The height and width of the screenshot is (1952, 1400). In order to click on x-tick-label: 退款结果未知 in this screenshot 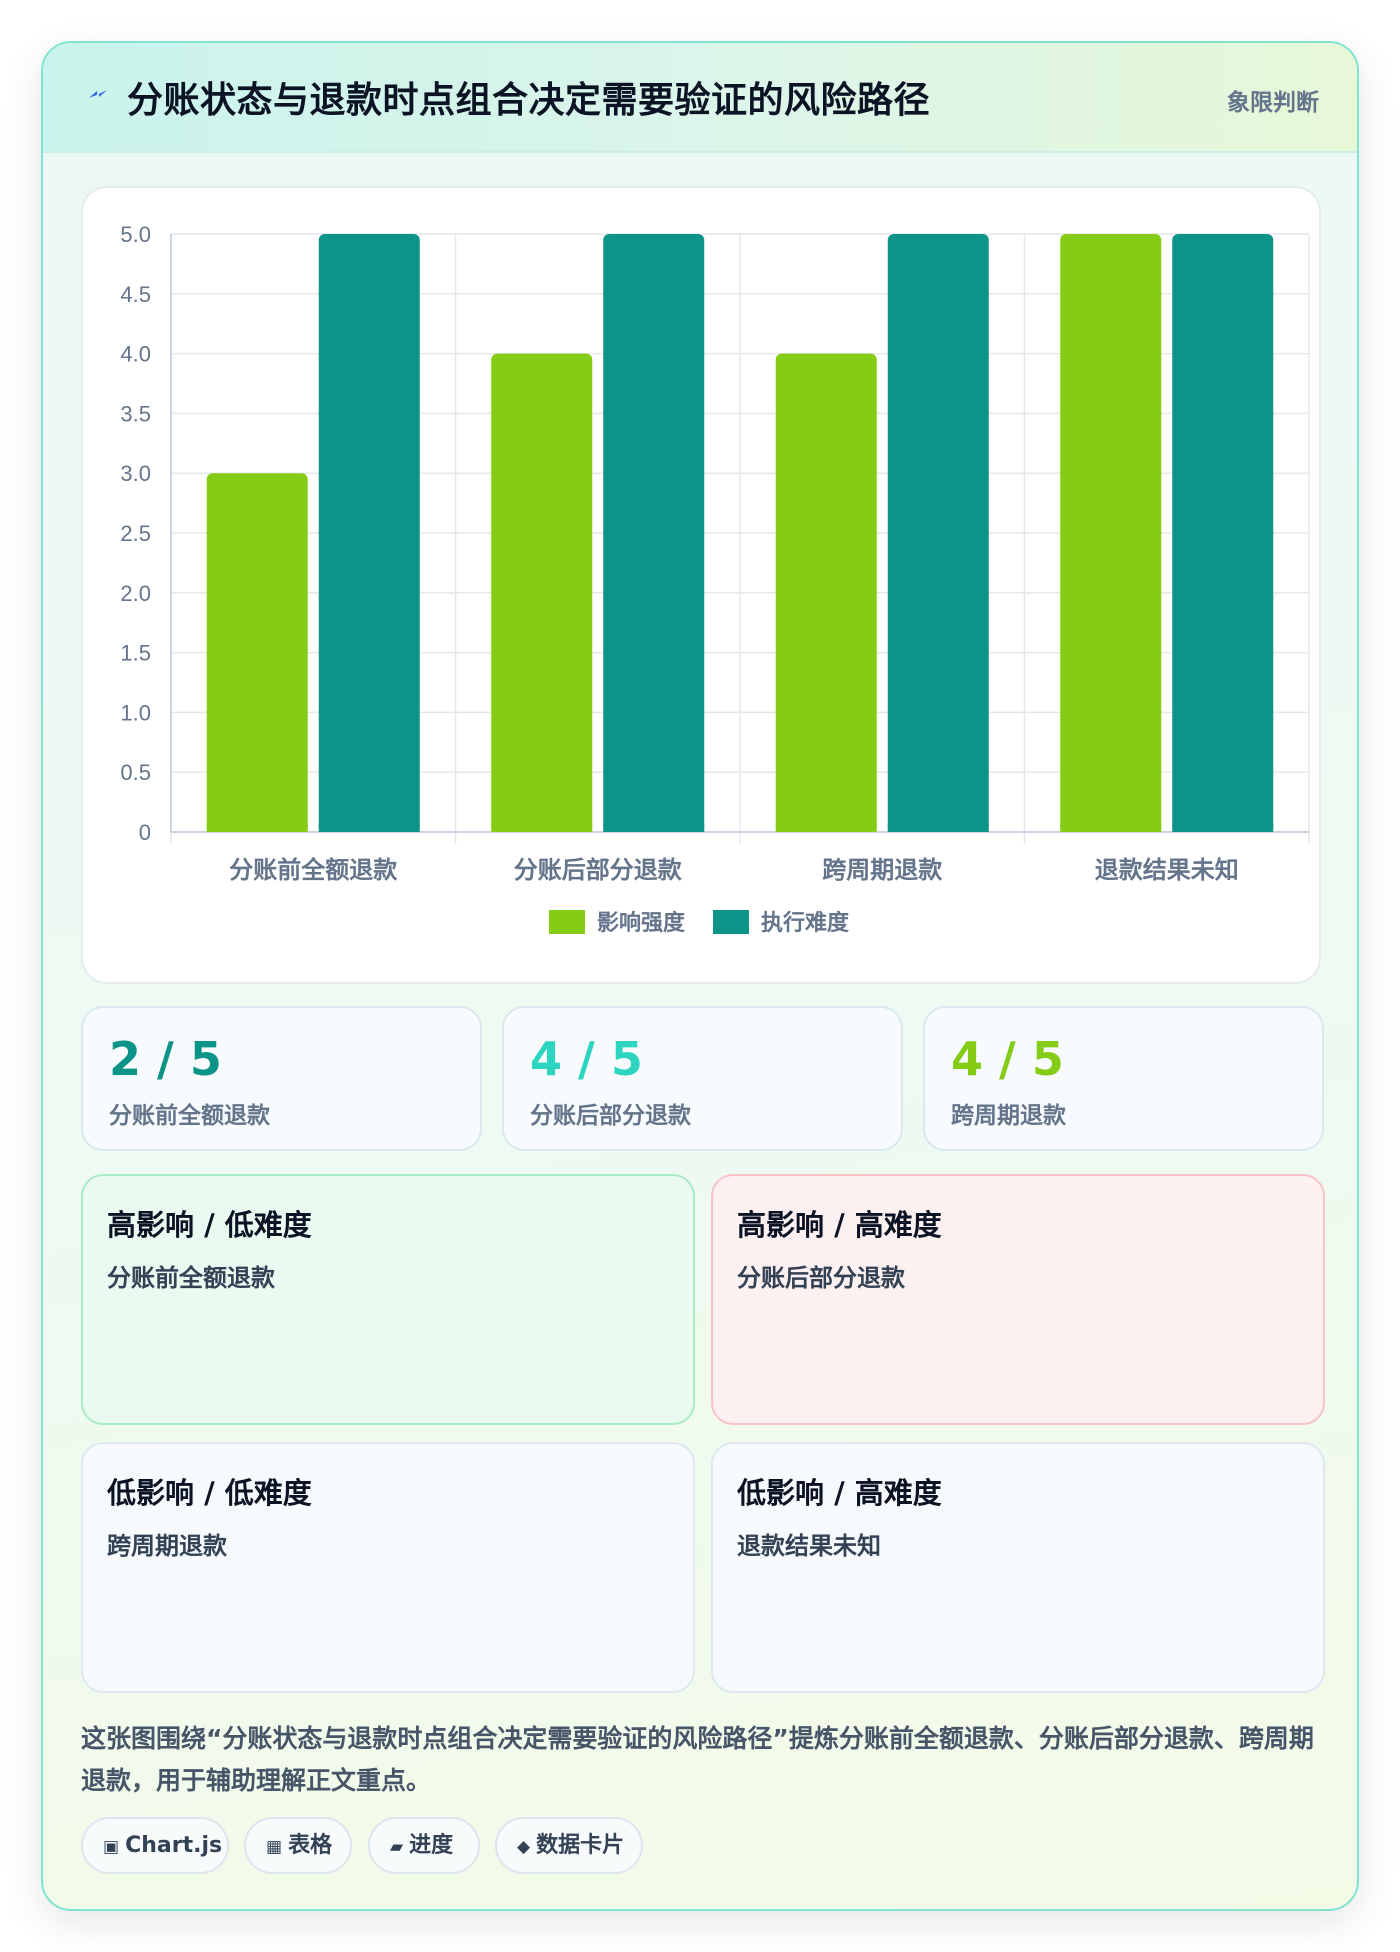, I will do `click(1167, 870)`.